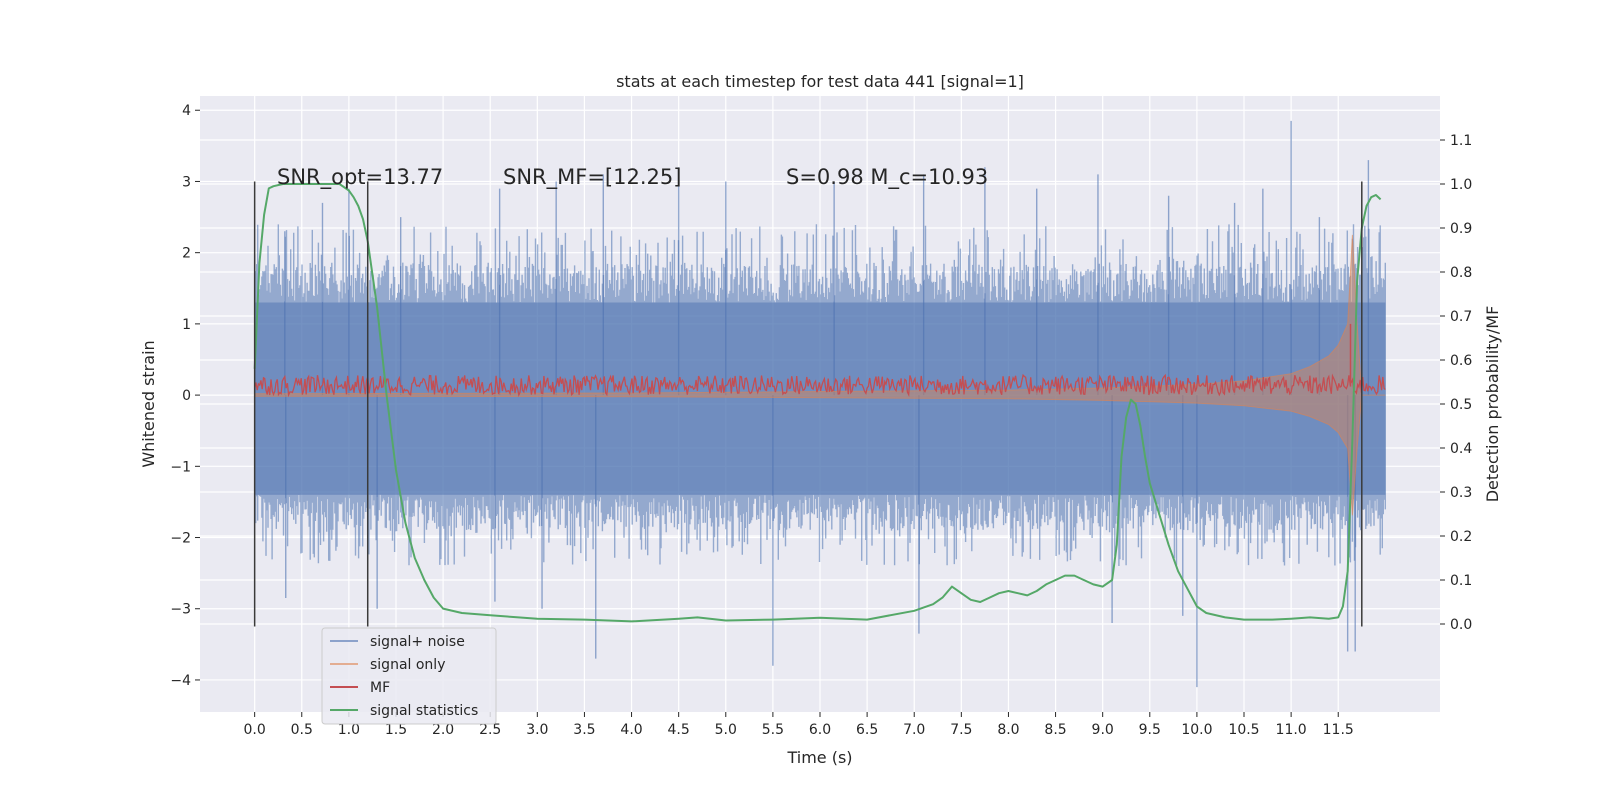 This screenshot has width=1600, height=800. I want to click on y-tick-label: −1, so click(180, 467).